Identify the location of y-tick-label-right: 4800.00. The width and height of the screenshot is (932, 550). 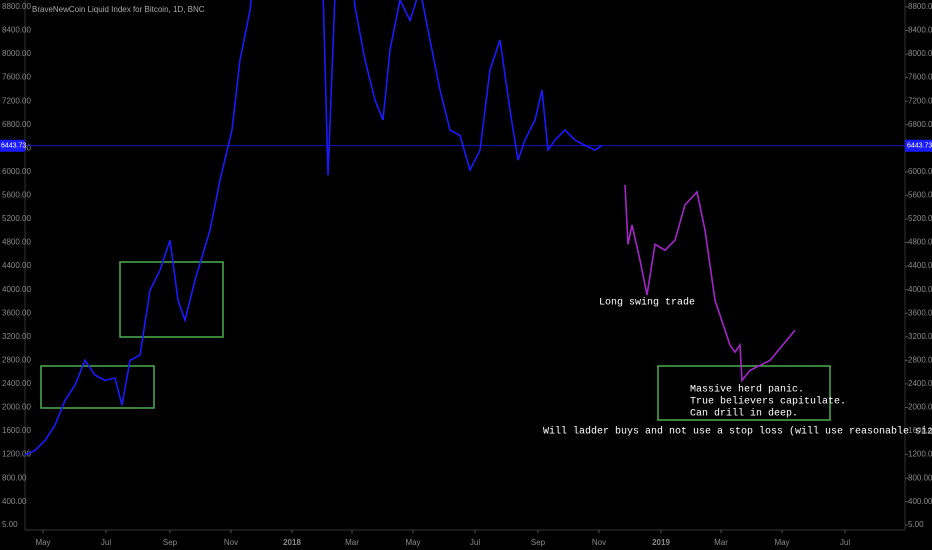
(920, 242).